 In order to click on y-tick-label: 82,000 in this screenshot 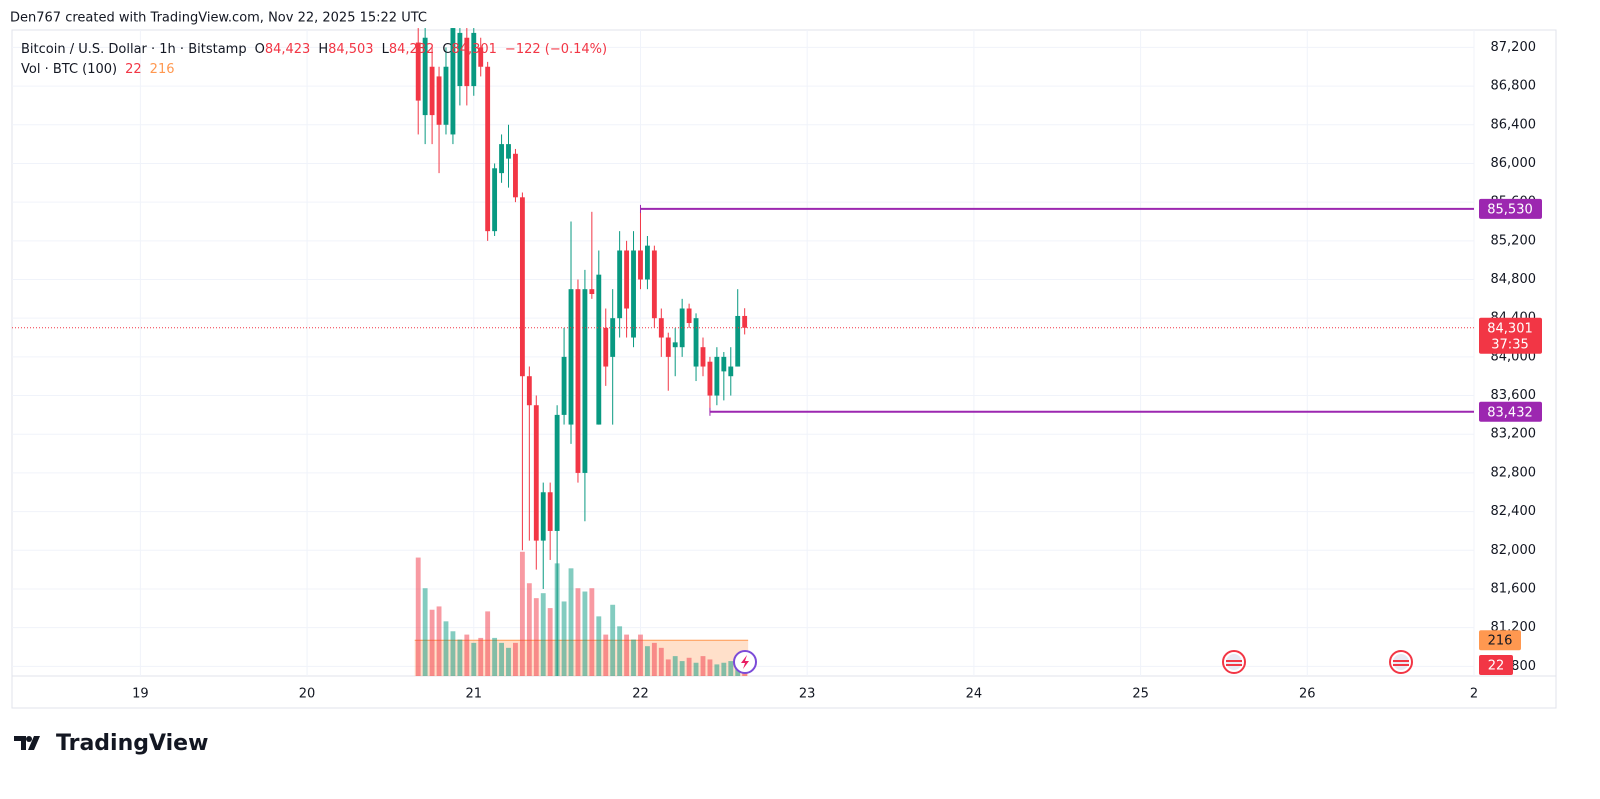, I will do `click(1514, 550)`.